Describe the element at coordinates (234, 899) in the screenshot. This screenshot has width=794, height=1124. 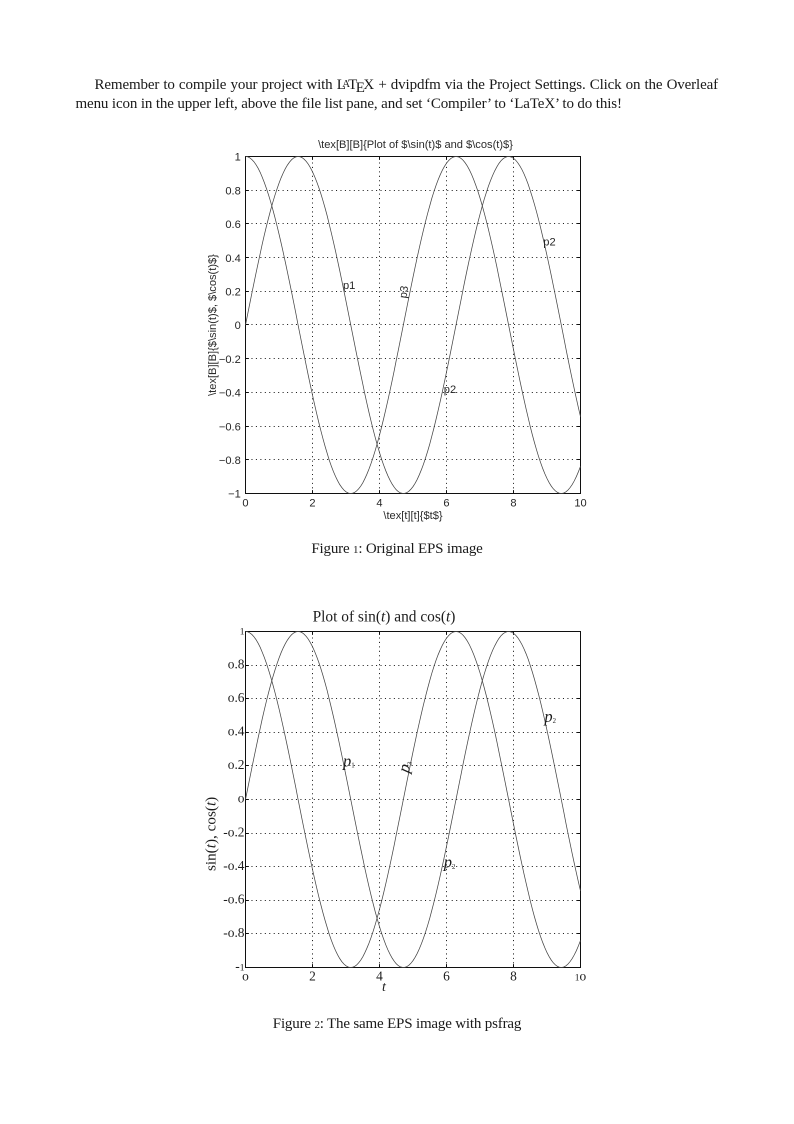
I see `svg-text: -o.6` at that location.